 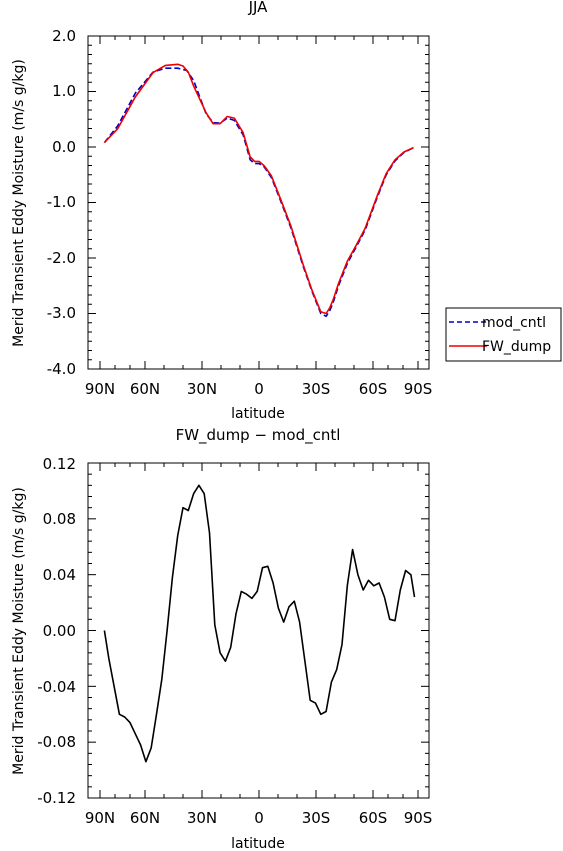 I want to click on panel1-x-tick-label: 0, so click(x=259, y=389).